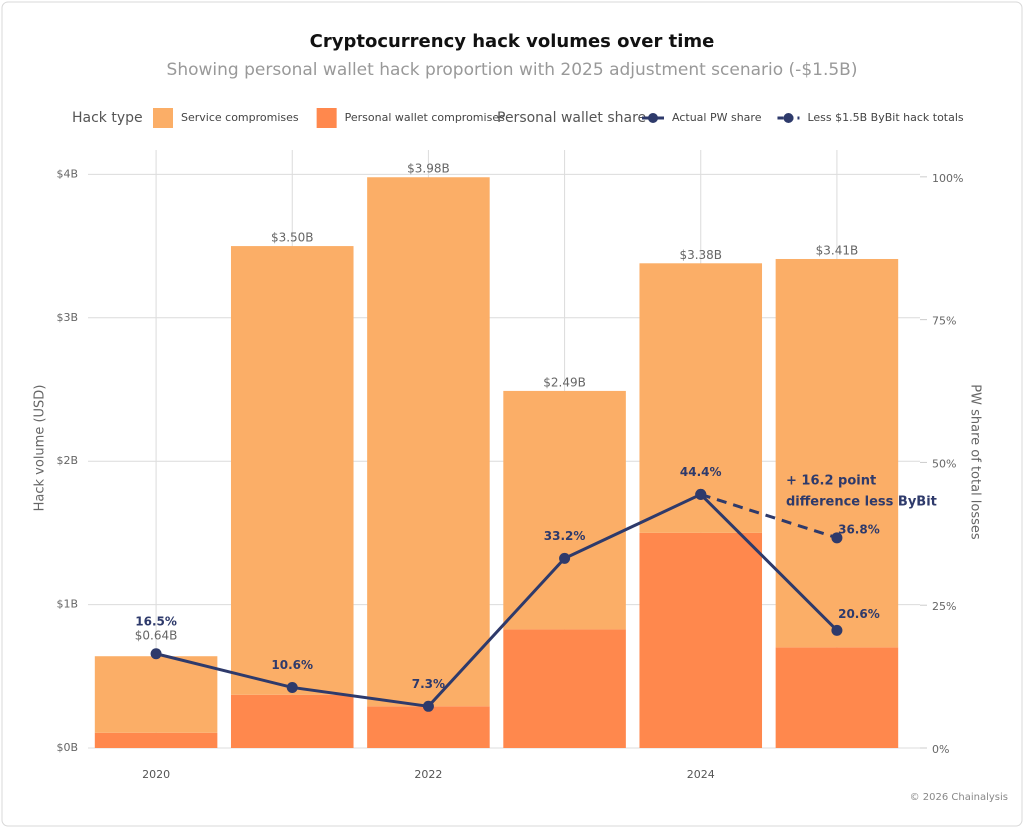 The image size is (1024, 832). What do you see at coordinates (717, 117) in the screenshot?
I see `legend-label: Actual PW share` at bounding box center [717, 117].